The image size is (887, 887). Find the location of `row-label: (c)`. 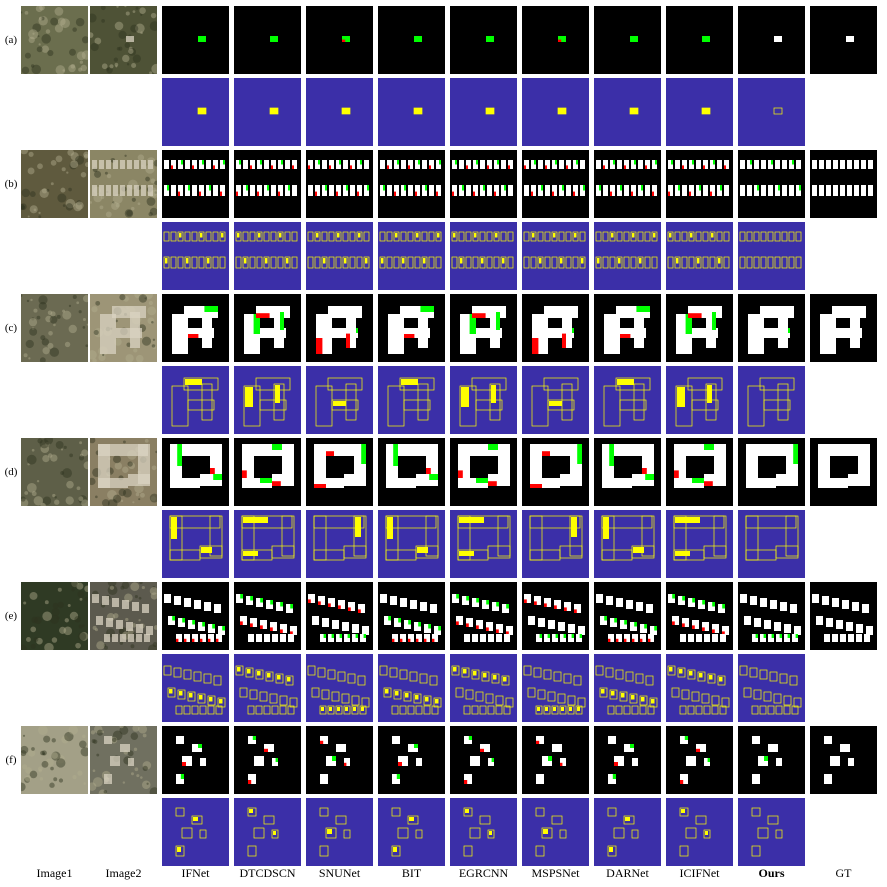

row-label: (c) is located at coordinates (11, 328).